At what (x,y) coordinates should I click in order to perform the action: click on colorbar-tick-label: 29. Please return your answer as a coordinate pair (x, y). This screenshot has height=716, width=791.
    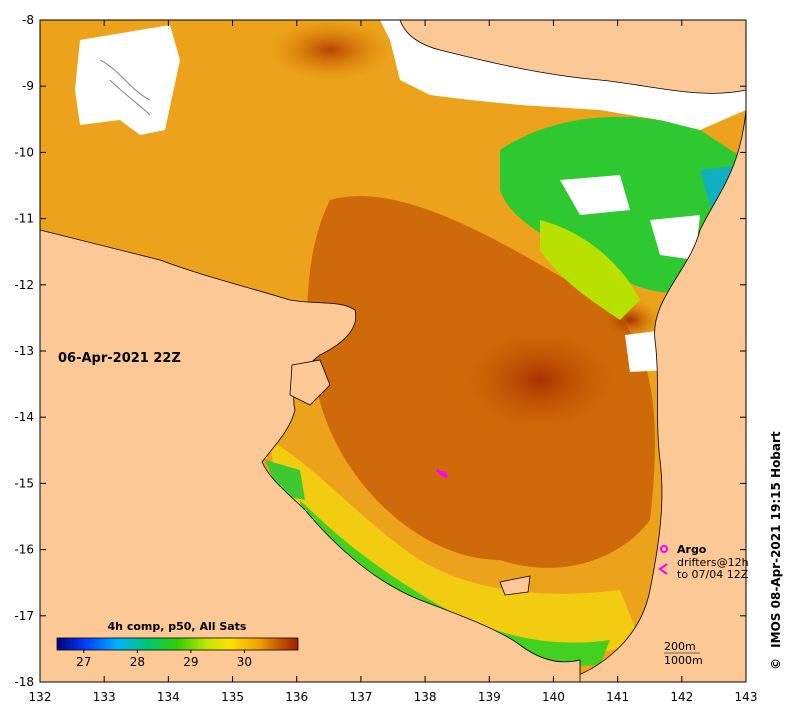
    Looking at the image, I should click on (190, 662).